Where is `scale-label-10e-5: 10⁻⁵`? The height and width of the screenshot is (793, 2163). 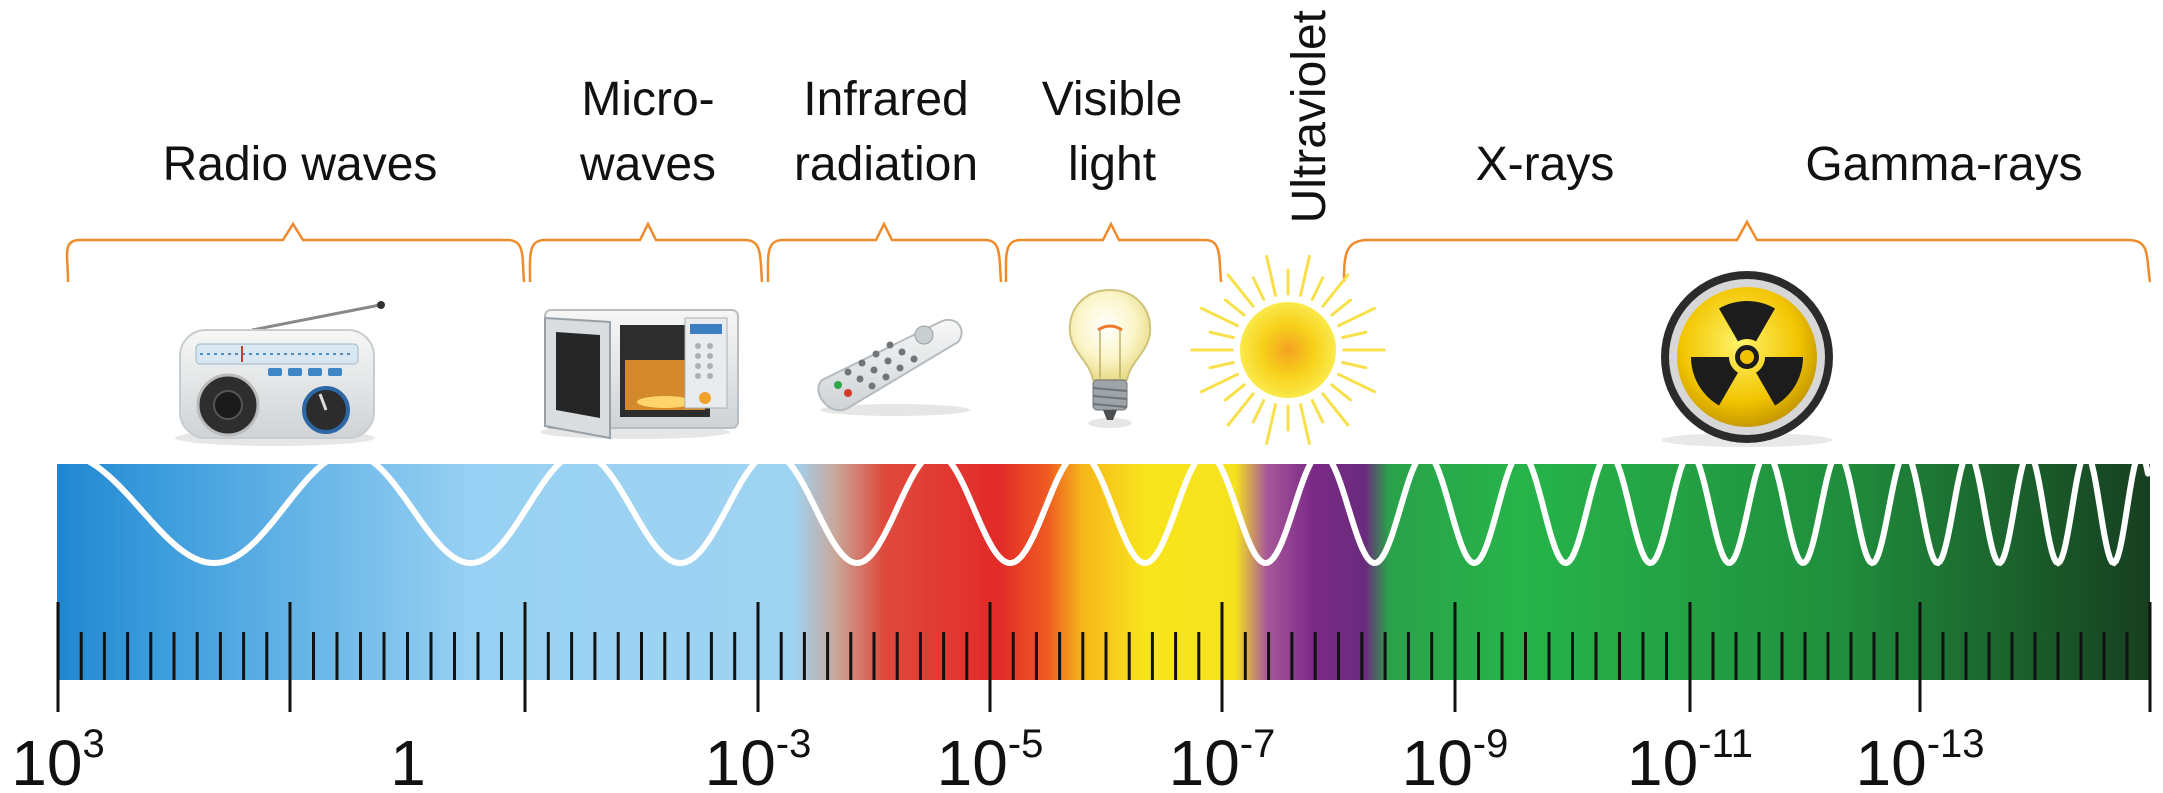 scale-label-10e-5: 10⁻⁵ is located at coordinates (990, 757).